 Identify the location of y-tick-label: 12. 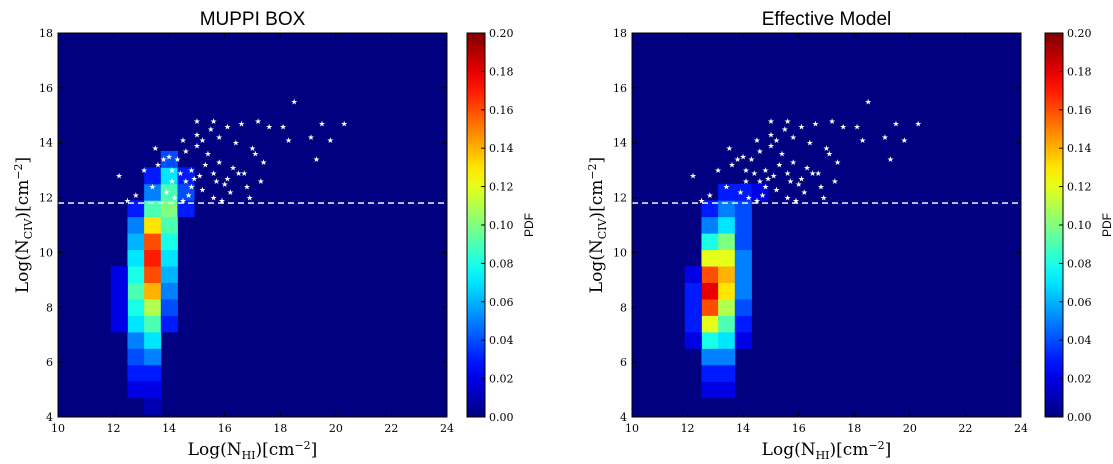
(620, 198).